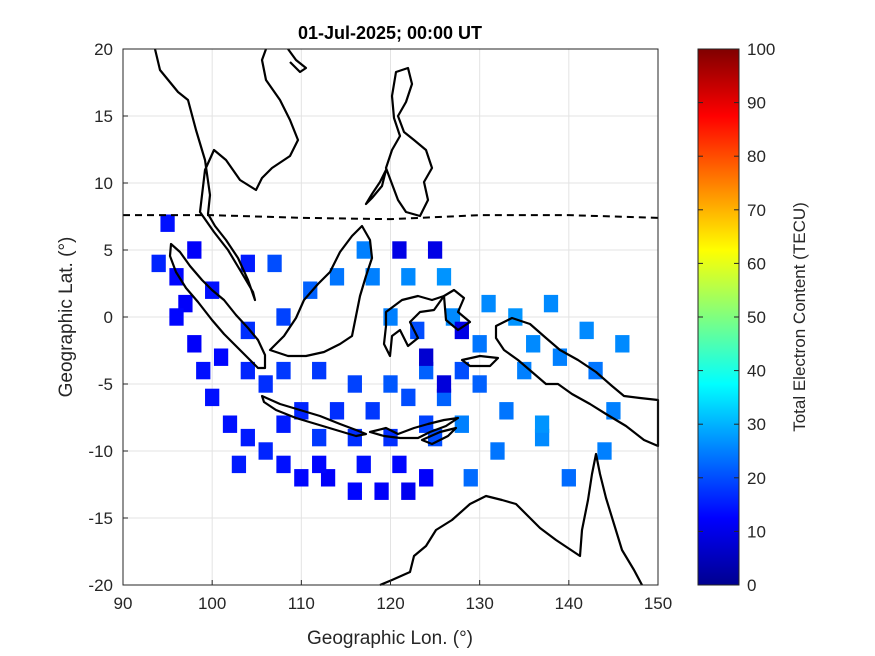  I want to click on y-tick-label: 20, so click(103, 49).